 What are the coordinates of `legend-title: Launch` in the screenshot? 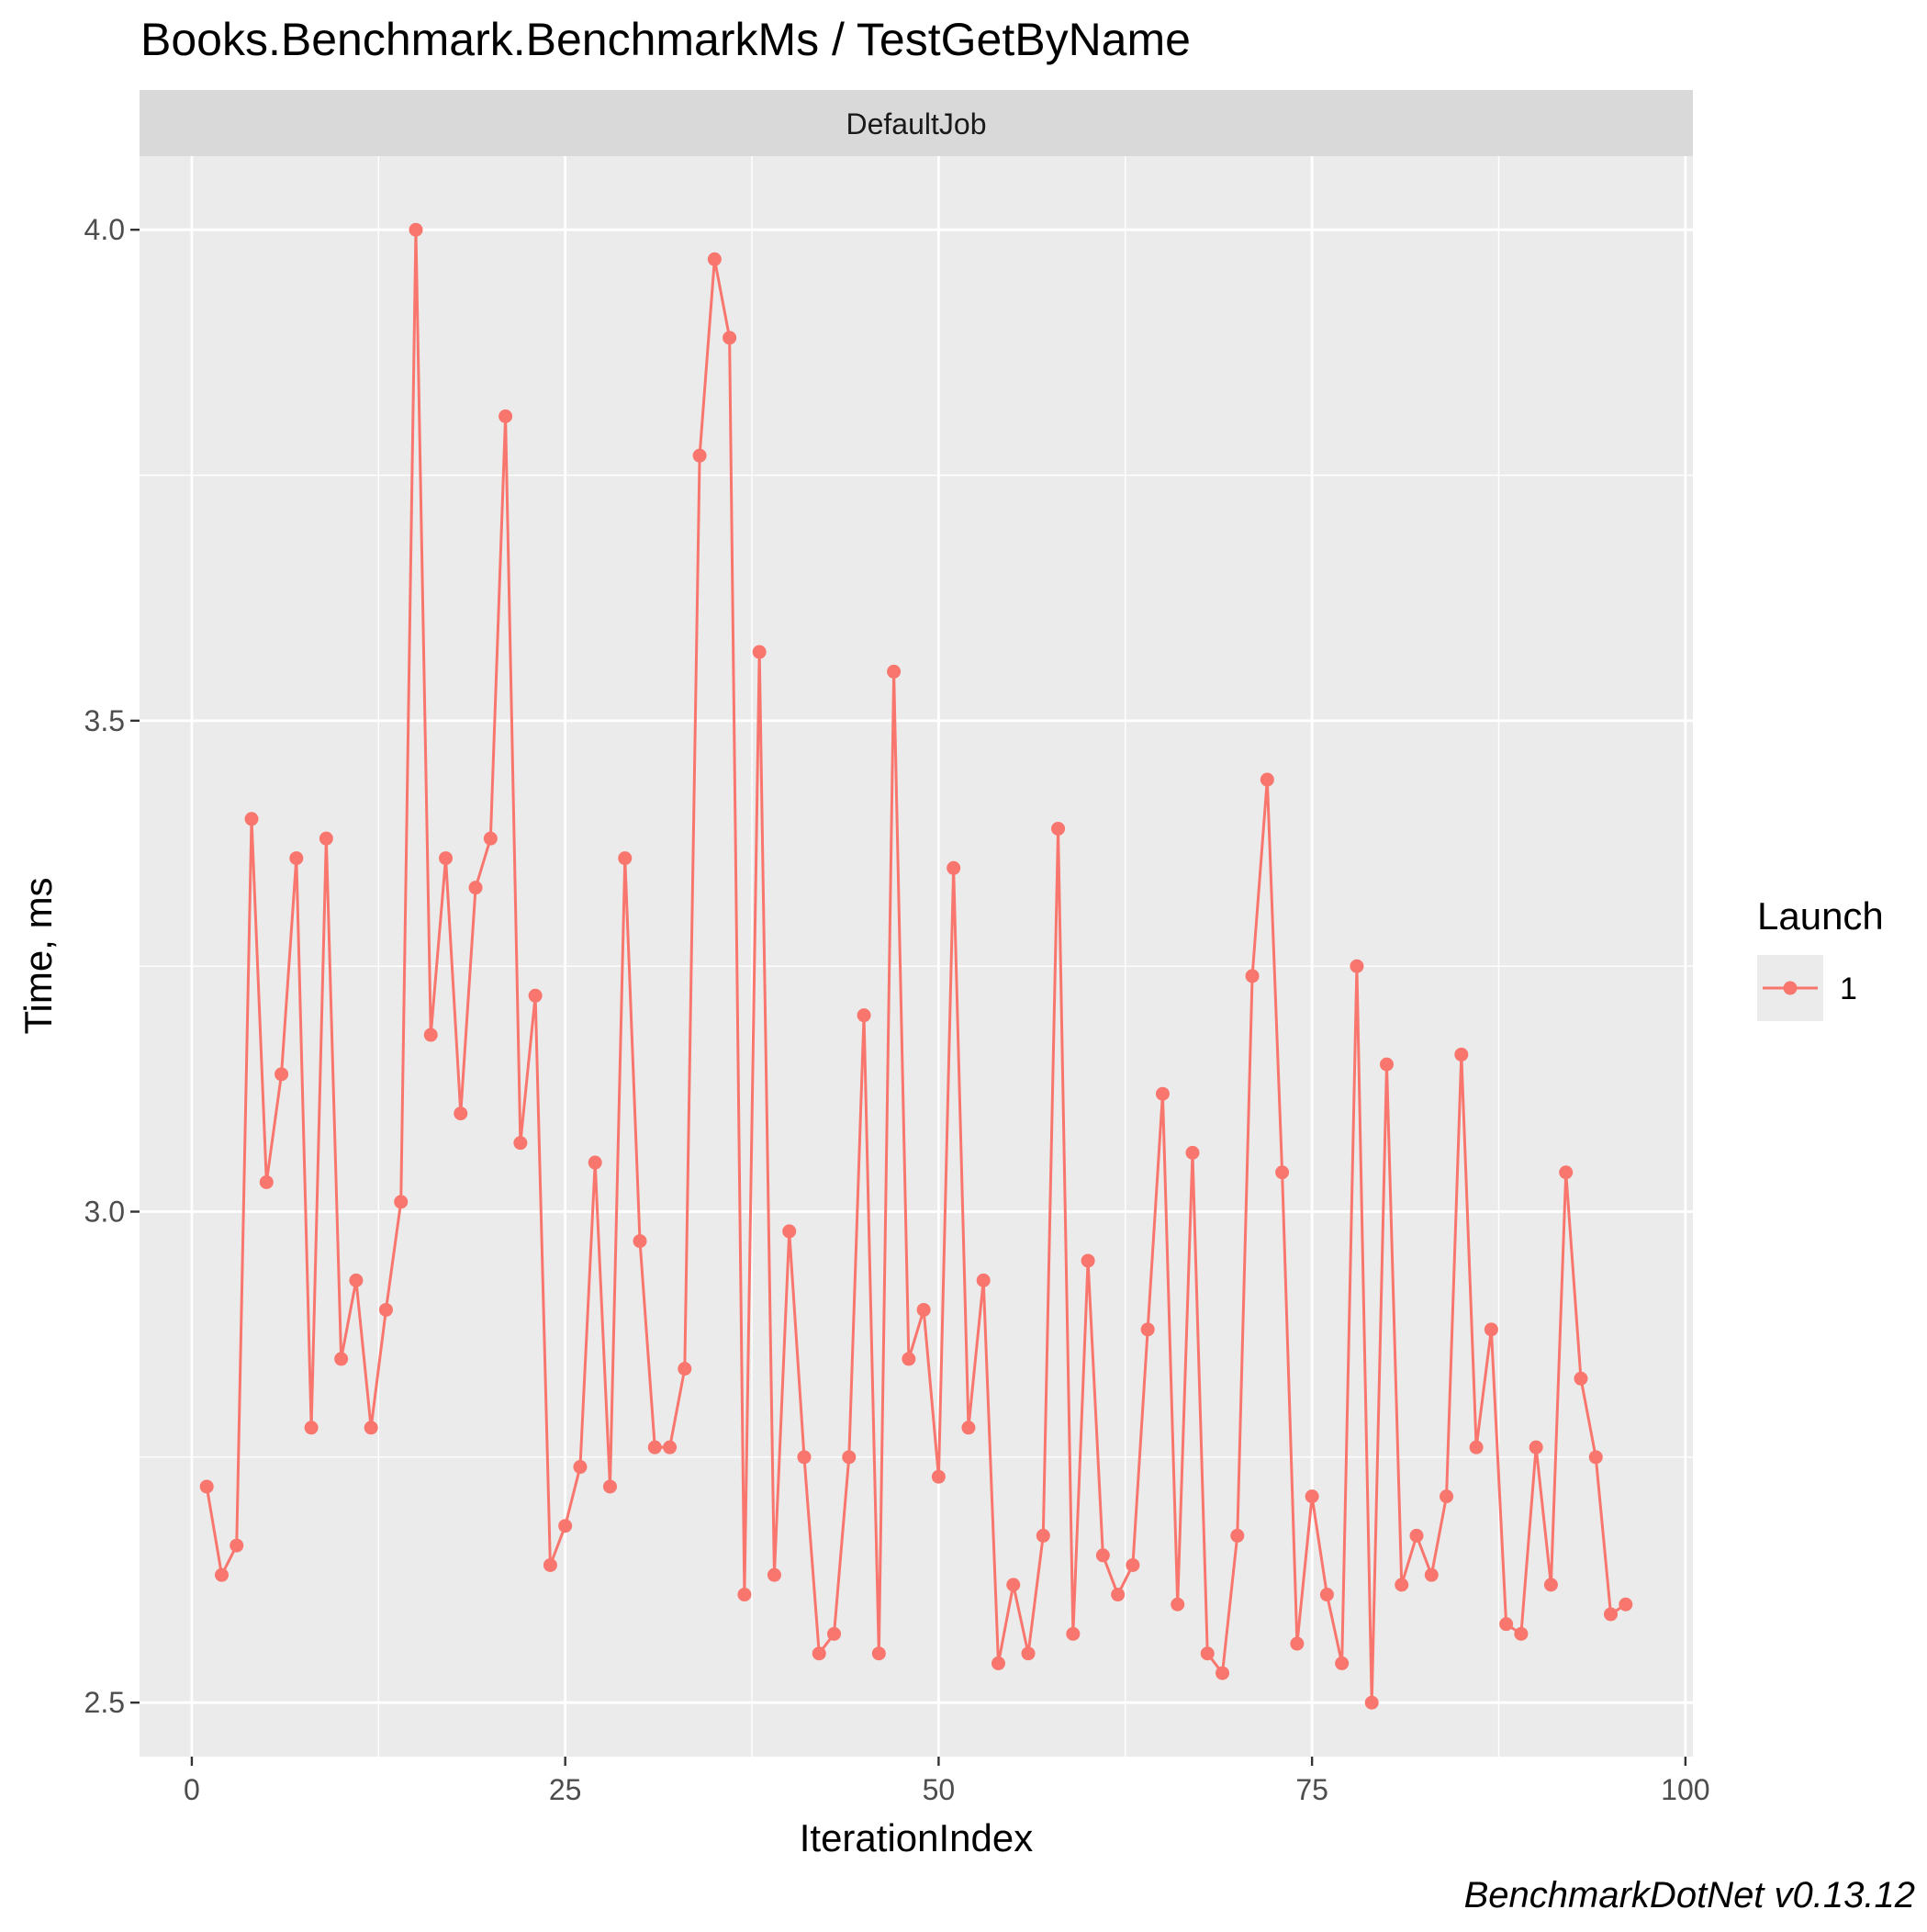 It's located at (1820, 916).